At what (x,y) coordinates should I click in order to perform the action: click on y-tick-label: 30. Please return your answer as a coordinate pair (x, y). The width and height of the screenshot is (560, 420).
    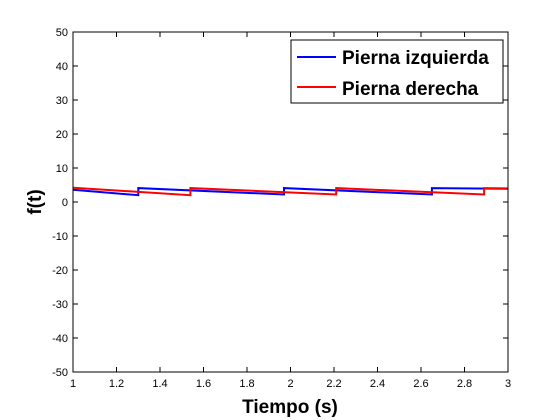
    Looking at the image, I should click on (62, 101).